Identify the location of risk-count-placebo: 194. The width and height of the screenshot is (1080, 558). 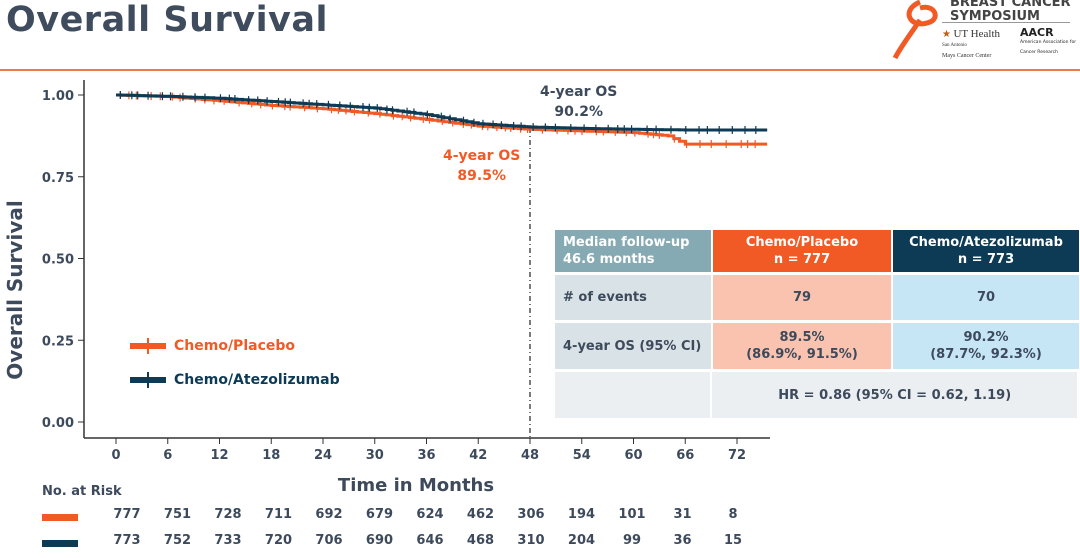
(581, 514).